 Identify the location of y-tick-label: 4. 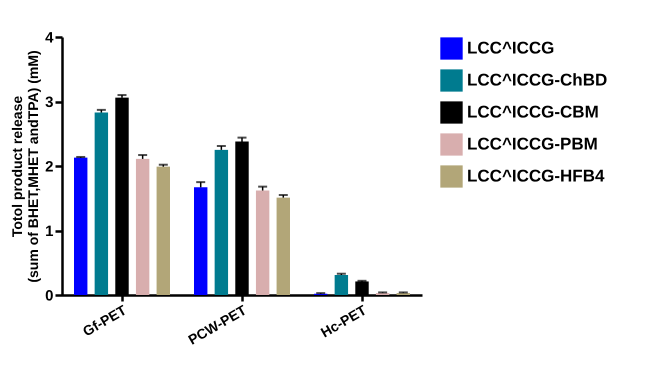
(49, 38).